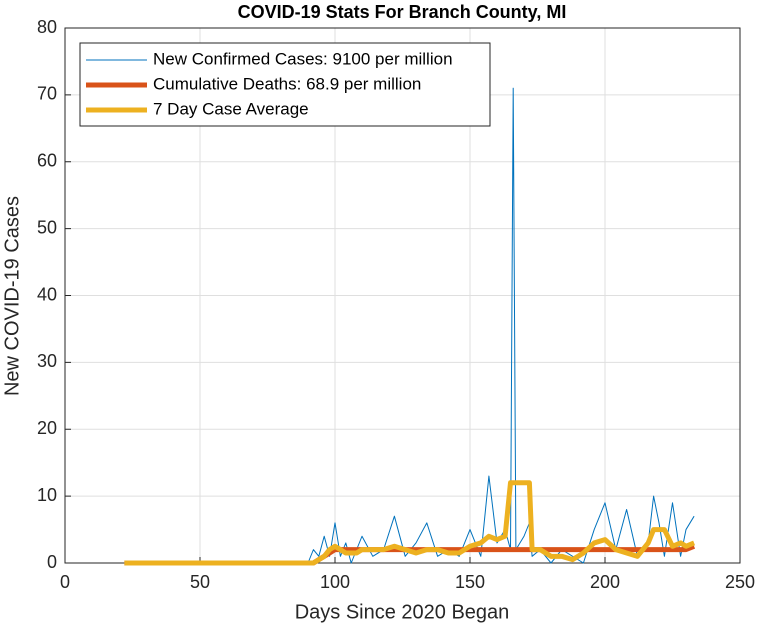  What do you see at coordinates (200, 582) in the screenshot?
I see `x-tick-label: 50` at bounding box center [200, 582].